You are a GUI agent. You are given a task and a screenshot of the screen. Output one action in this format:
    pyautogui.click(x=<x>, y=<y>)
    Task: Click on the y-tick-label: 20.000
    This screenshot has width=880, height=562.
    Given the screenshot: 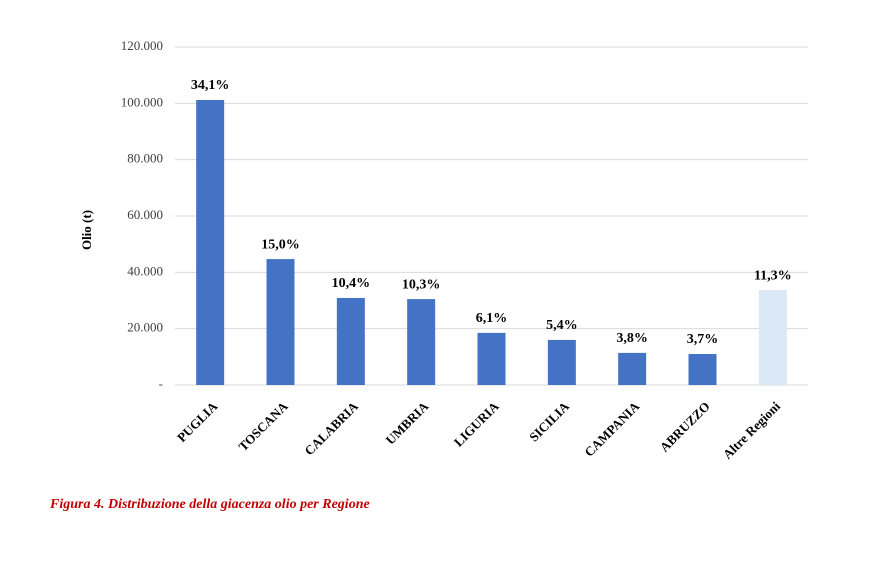 What is the action you would take?
    pyautogui.click(x=145, y=327)
    